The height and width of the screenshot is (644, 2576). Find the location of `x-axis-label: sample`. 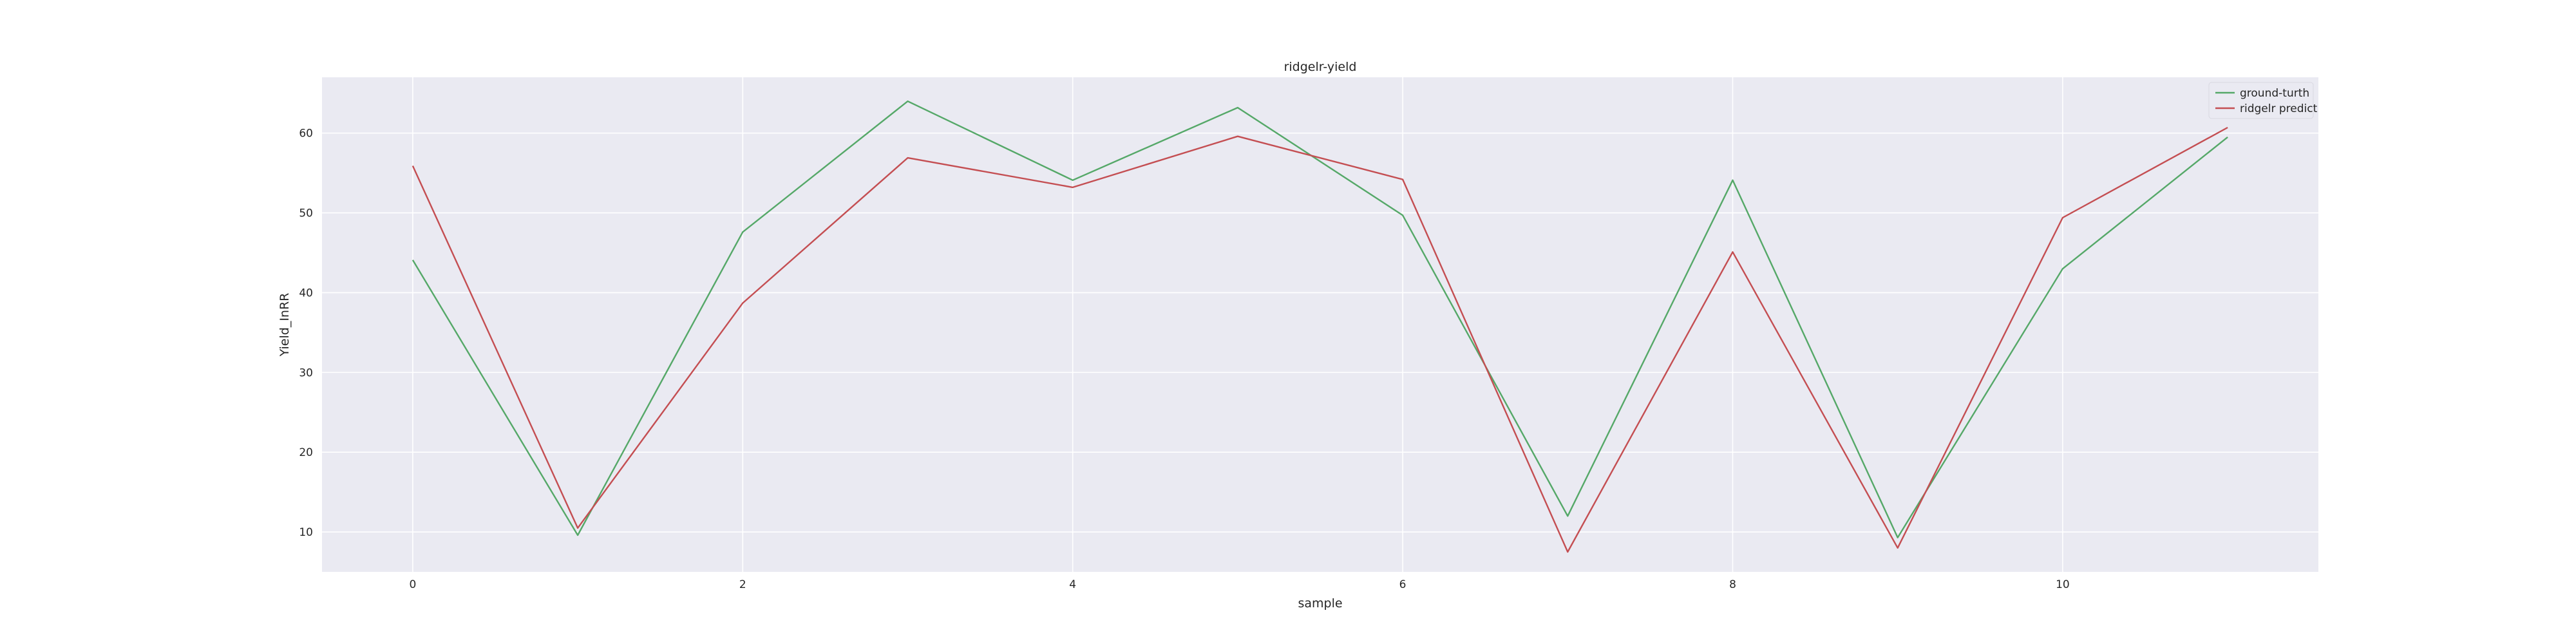

x-axis-label: sample is located at coordinates (1320, 603).